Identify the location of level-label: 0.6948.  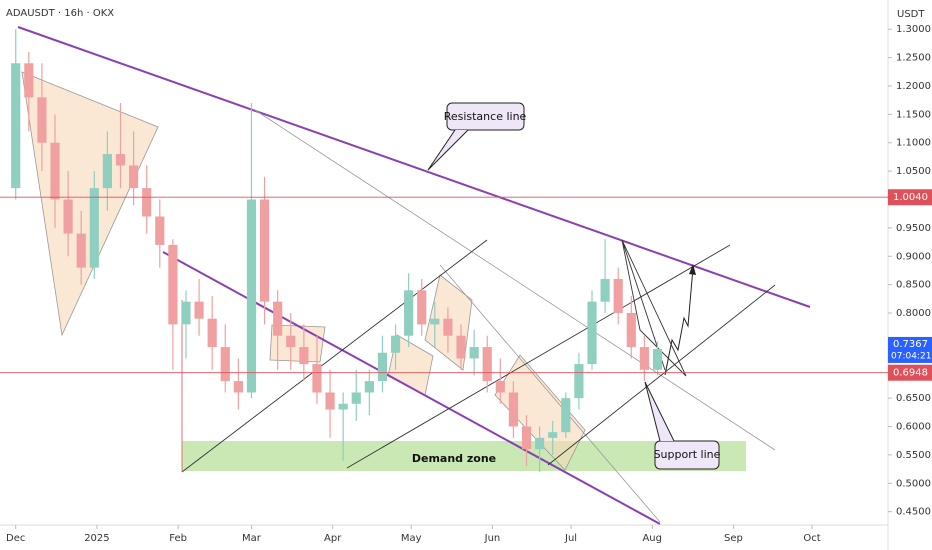
(910, 373).